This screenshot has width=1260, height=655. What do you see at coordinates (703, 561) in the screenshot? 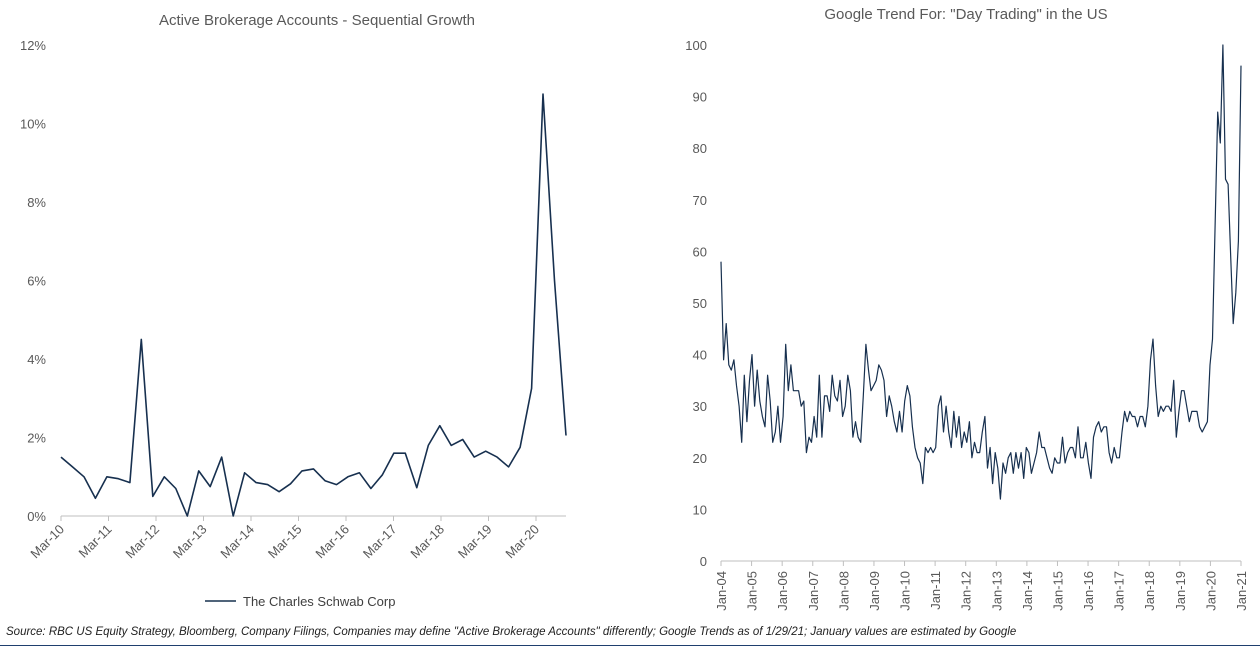
I see `y-tick-label: 0` at bounding box center [703, 561].